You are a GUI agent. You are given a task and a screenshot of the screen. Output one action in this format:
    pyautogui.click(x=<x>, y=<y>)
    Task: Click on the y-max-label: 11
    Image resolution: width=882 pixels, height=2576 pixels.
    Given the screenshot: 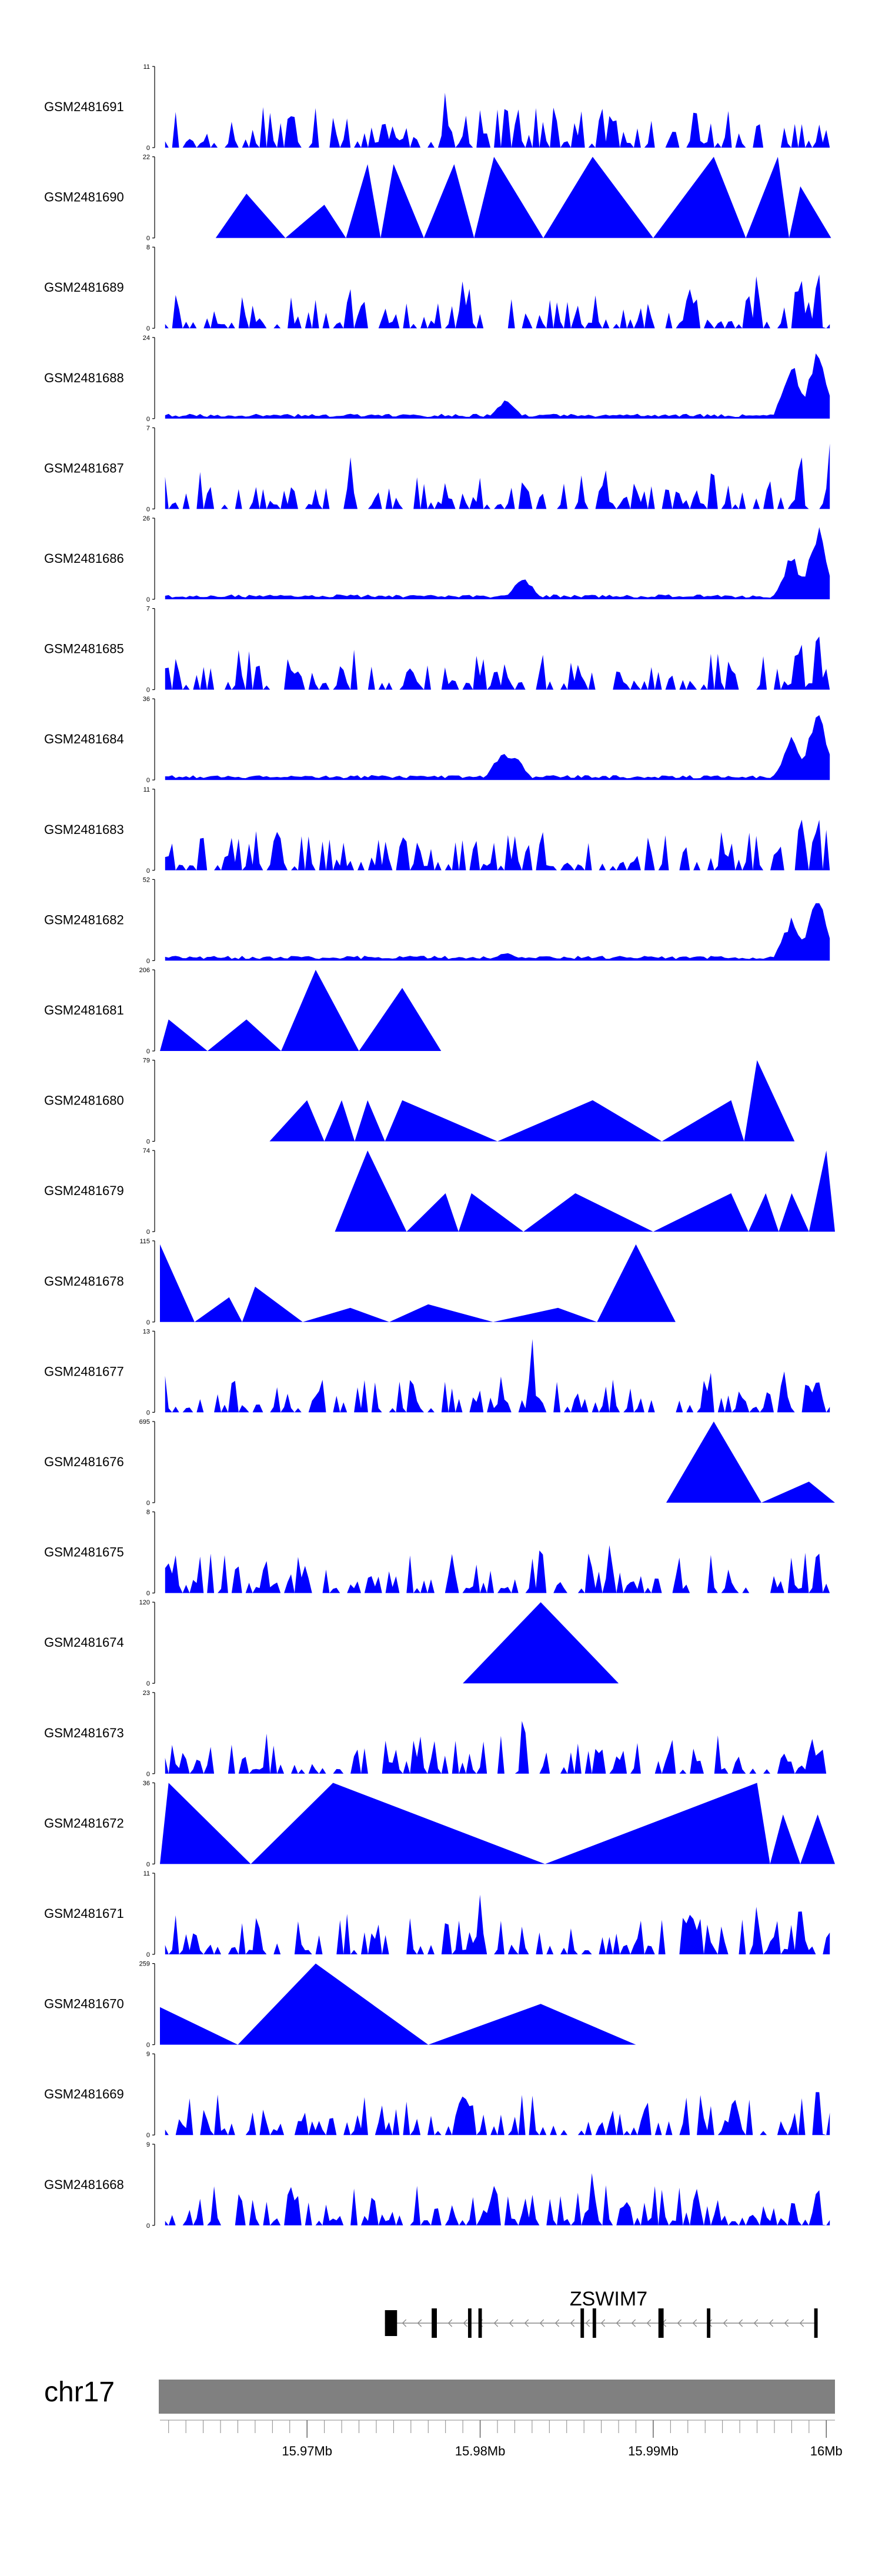 What is the action you would take?
    pyautogui.click(x=146, y=1873)
    